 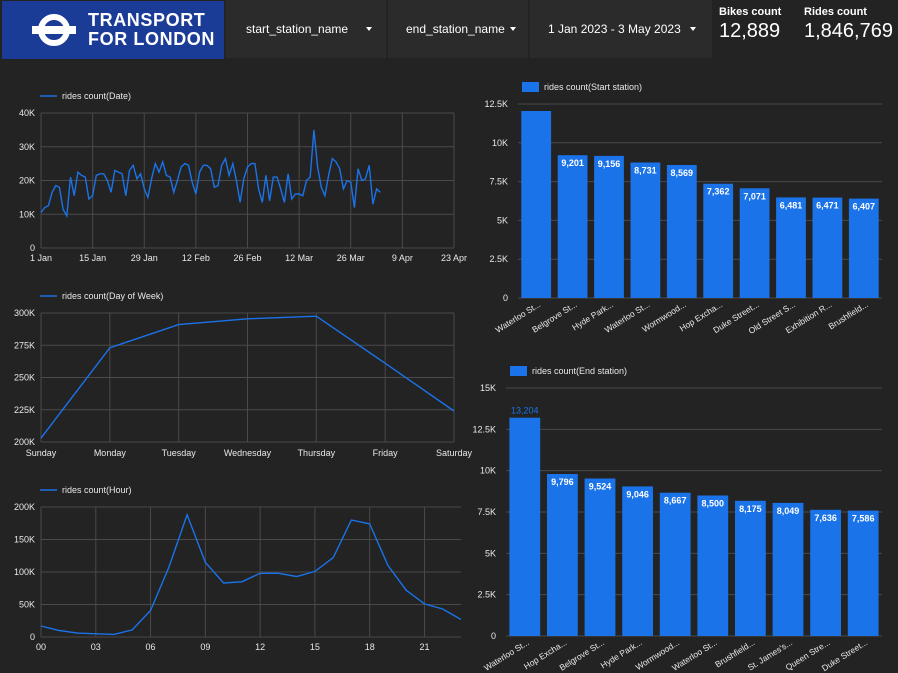 I want to click on date-range-filter: 1 Jan 2023 - 3 May 2023, so click(x=621, y=29).